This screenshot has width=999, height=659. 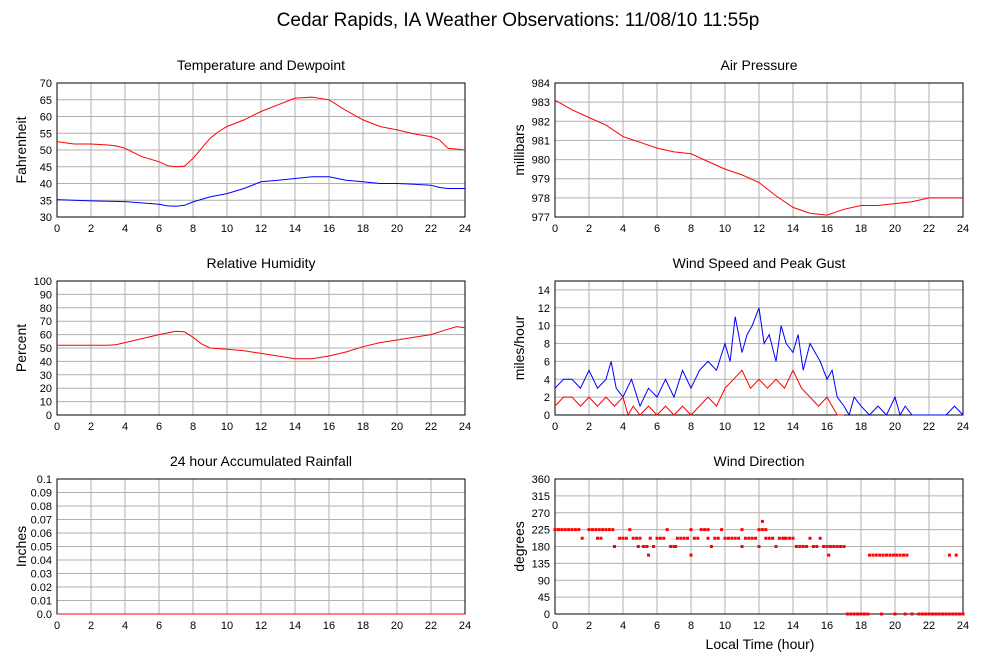 I want to click on y-tick-label: 983, so click(x=541, y=103).